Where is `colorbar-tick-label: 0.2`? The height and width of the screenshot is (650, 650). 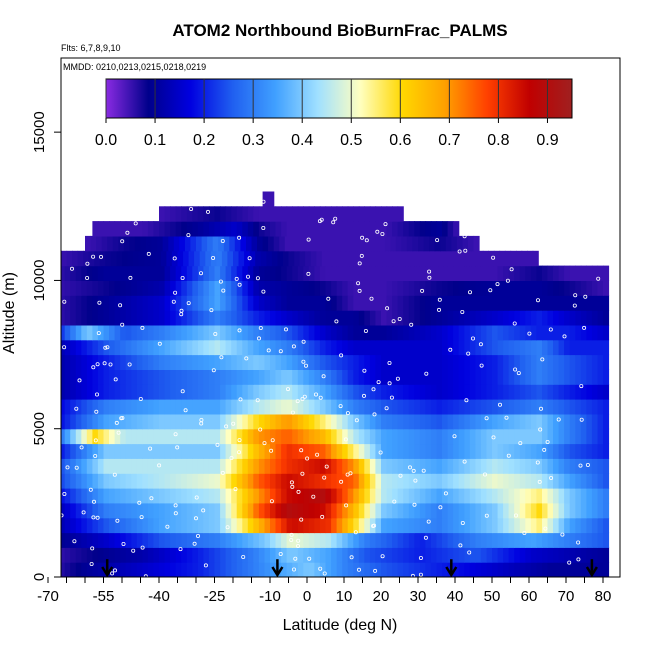
colorbar-tick-label: 0.2 is located at coordinates (204, 140).